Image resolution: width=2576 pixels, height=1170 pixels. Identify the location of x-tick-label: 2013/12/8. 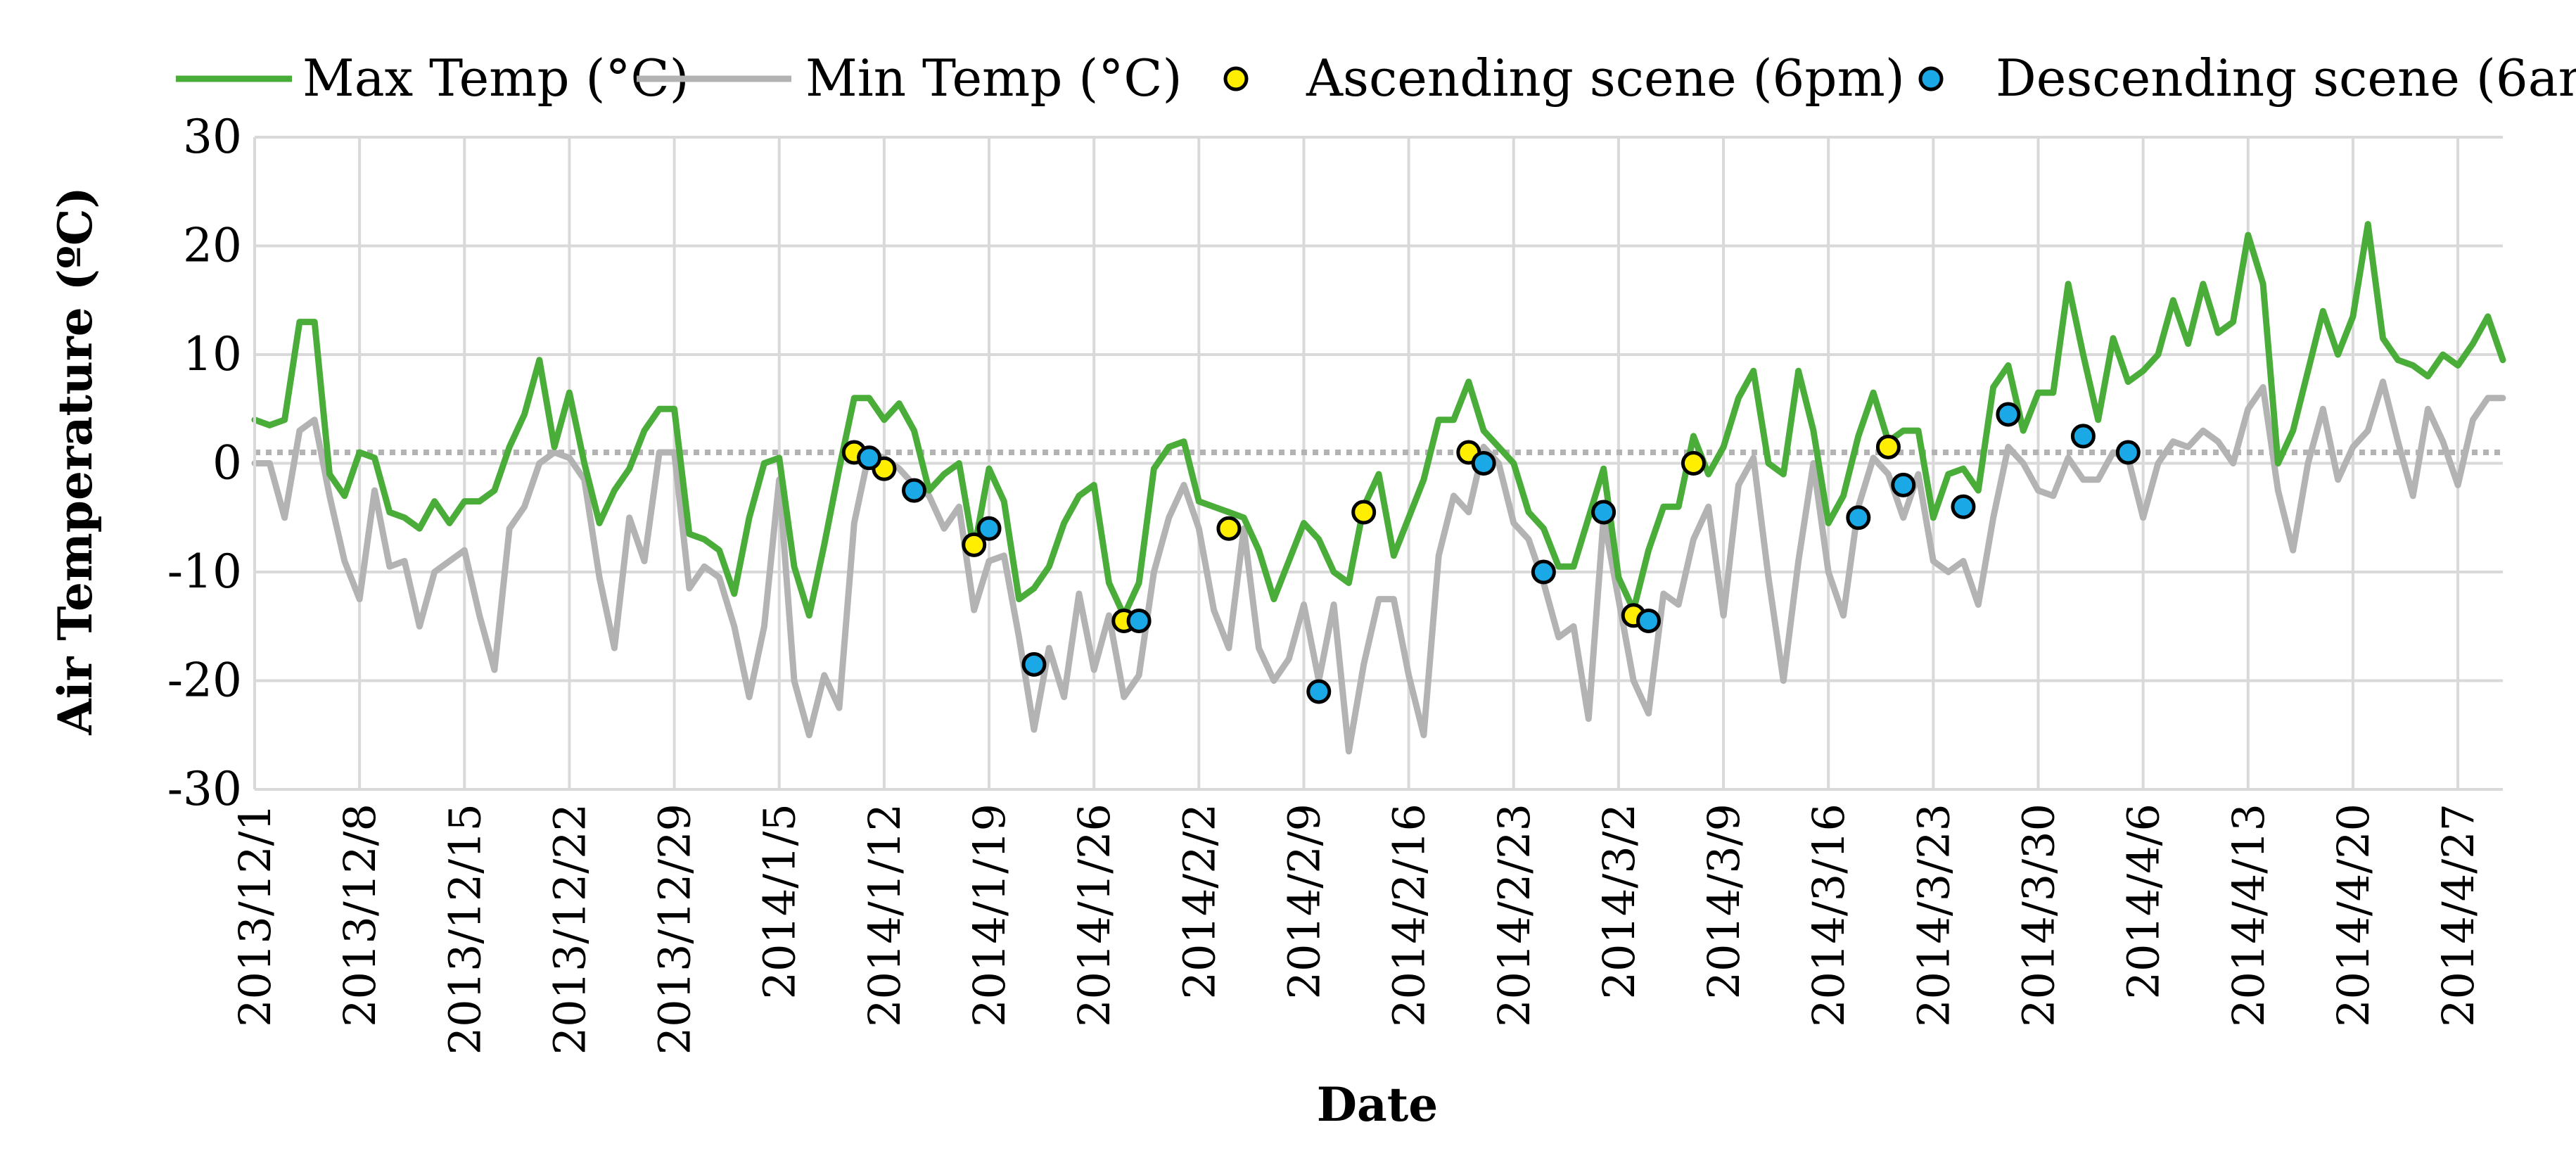
(359, 915).